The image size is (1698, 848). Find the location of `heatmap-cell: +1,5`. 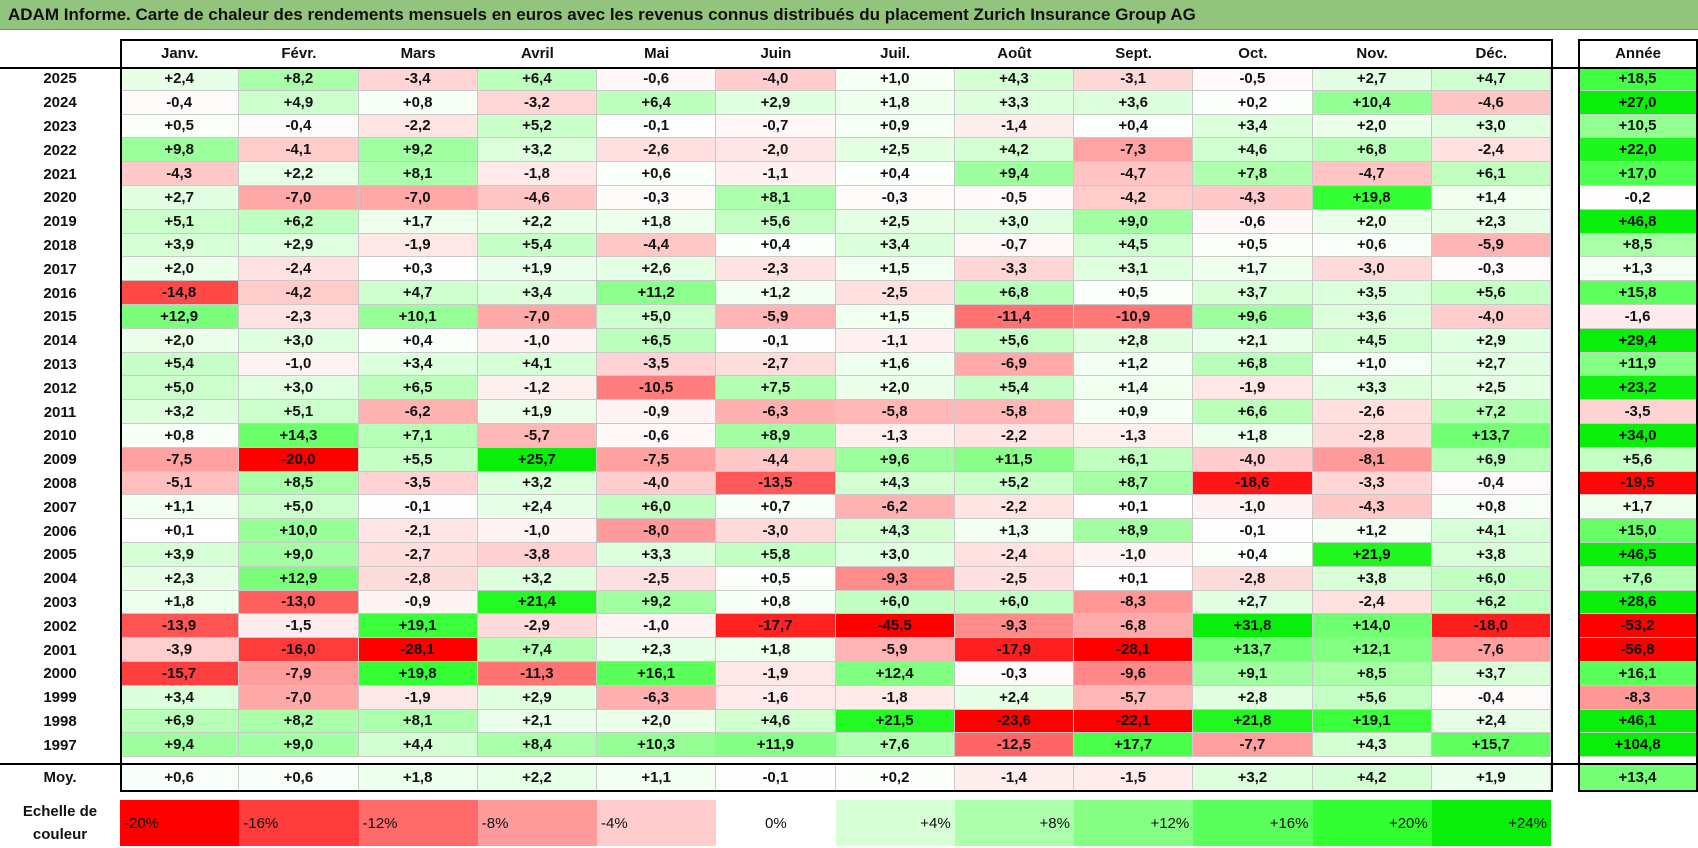

heatmap-cell: +1,5 is located at coordinates (895, 269).